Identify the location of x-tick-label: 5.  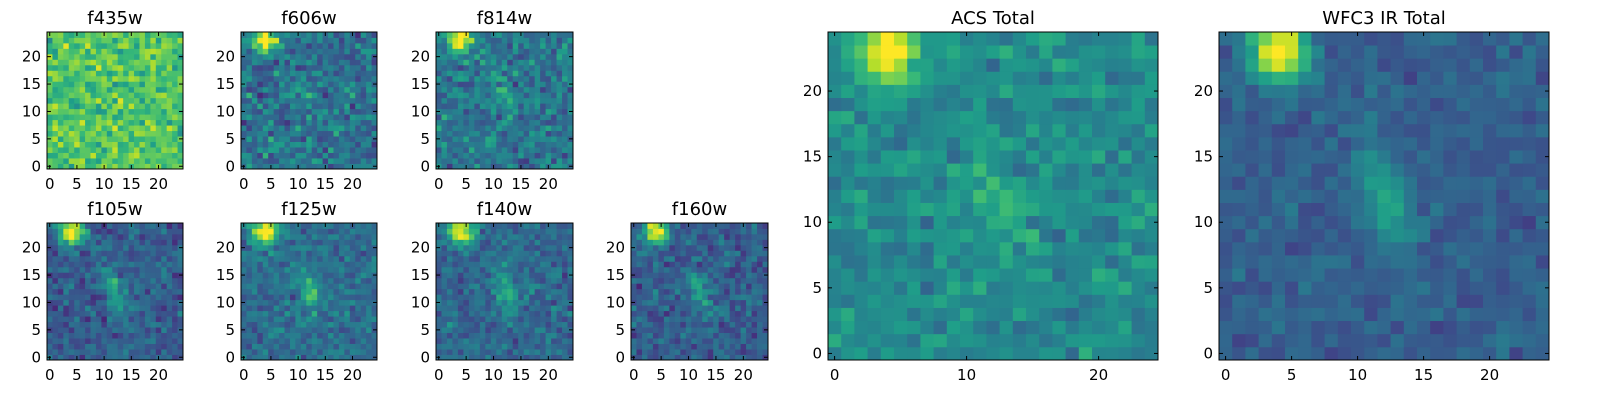
(271, 375).